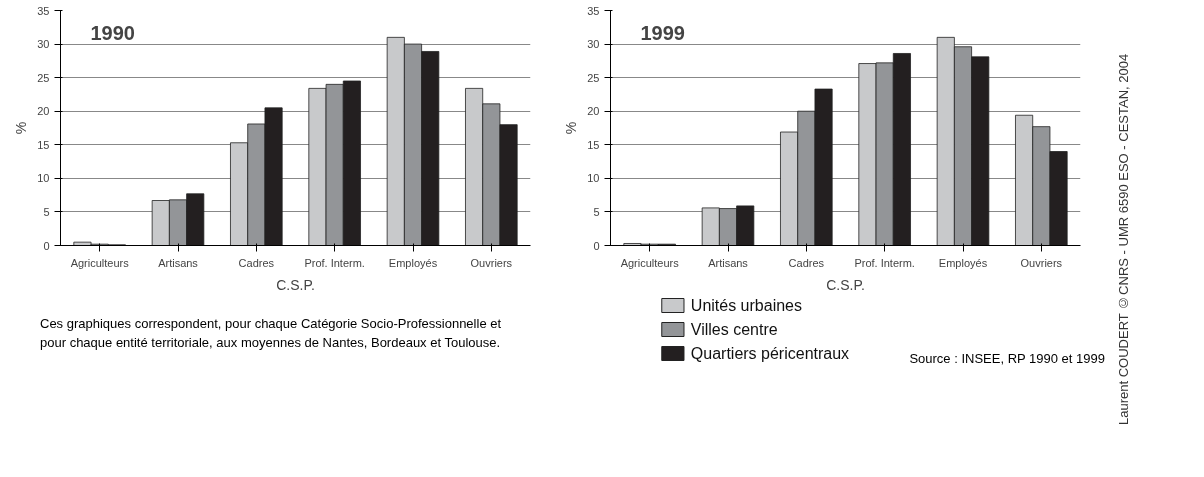  I want to click on text: 1990, so click(112, 32).